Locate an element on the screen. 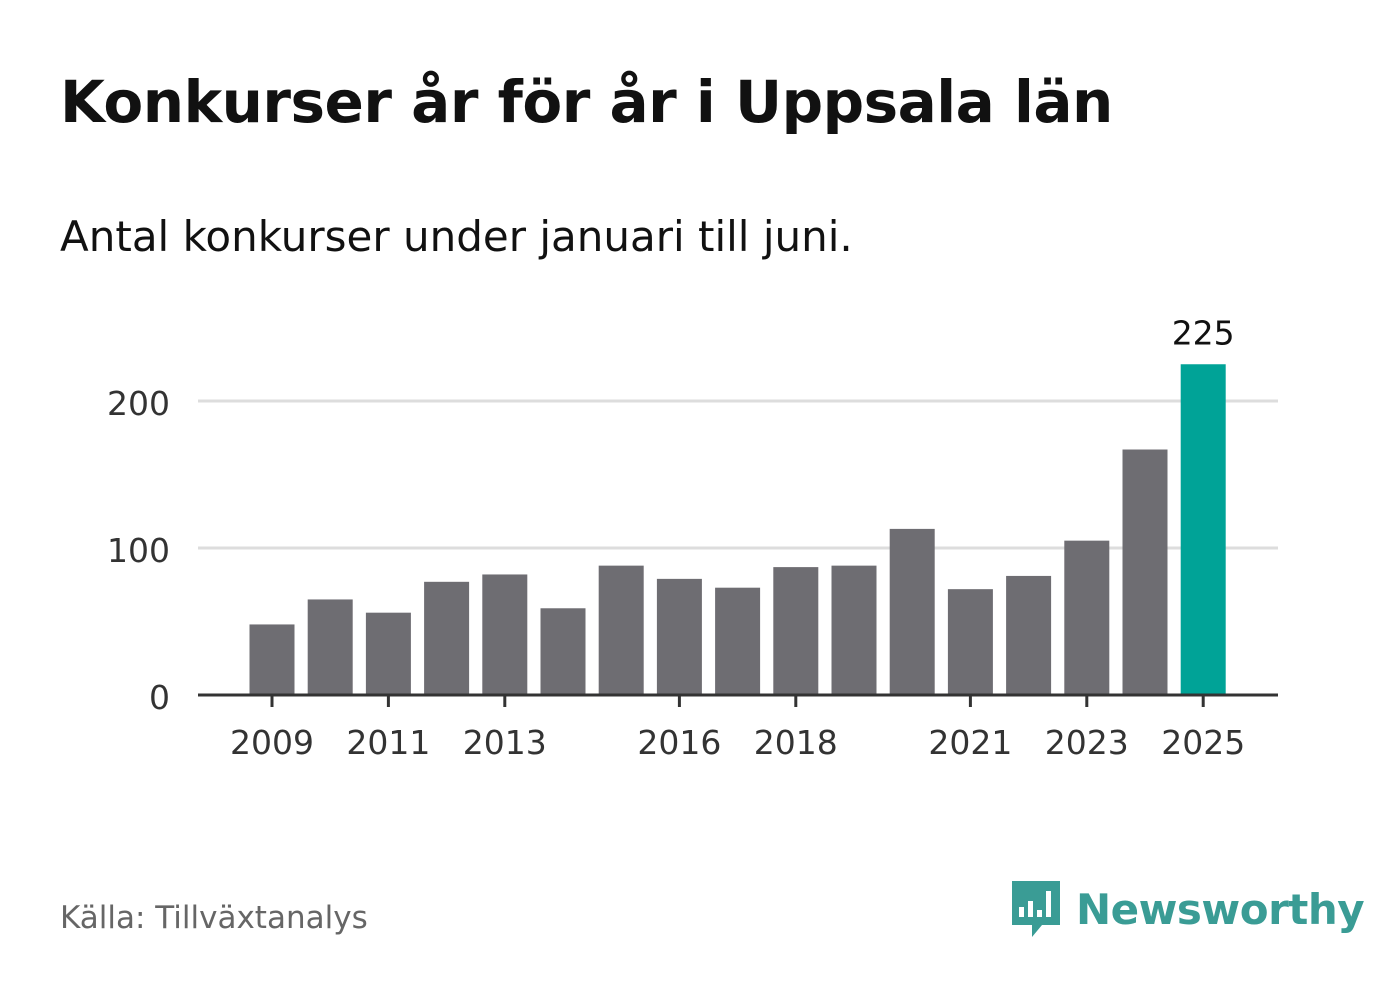  x-tick-label: 2021 is located at coordinates (970, 742).